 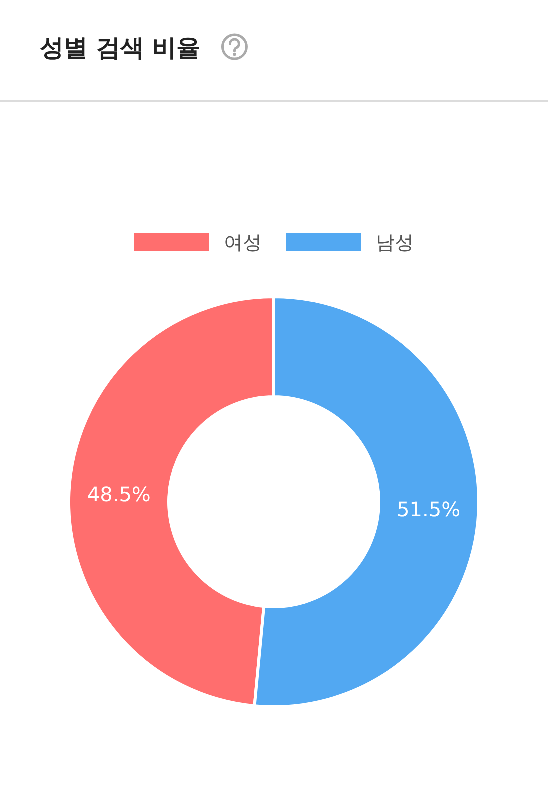 What do you see at coordinates (429, 509) in the screenshot?
I see `data-label: 51.5%` at bounding box center [429, 509].